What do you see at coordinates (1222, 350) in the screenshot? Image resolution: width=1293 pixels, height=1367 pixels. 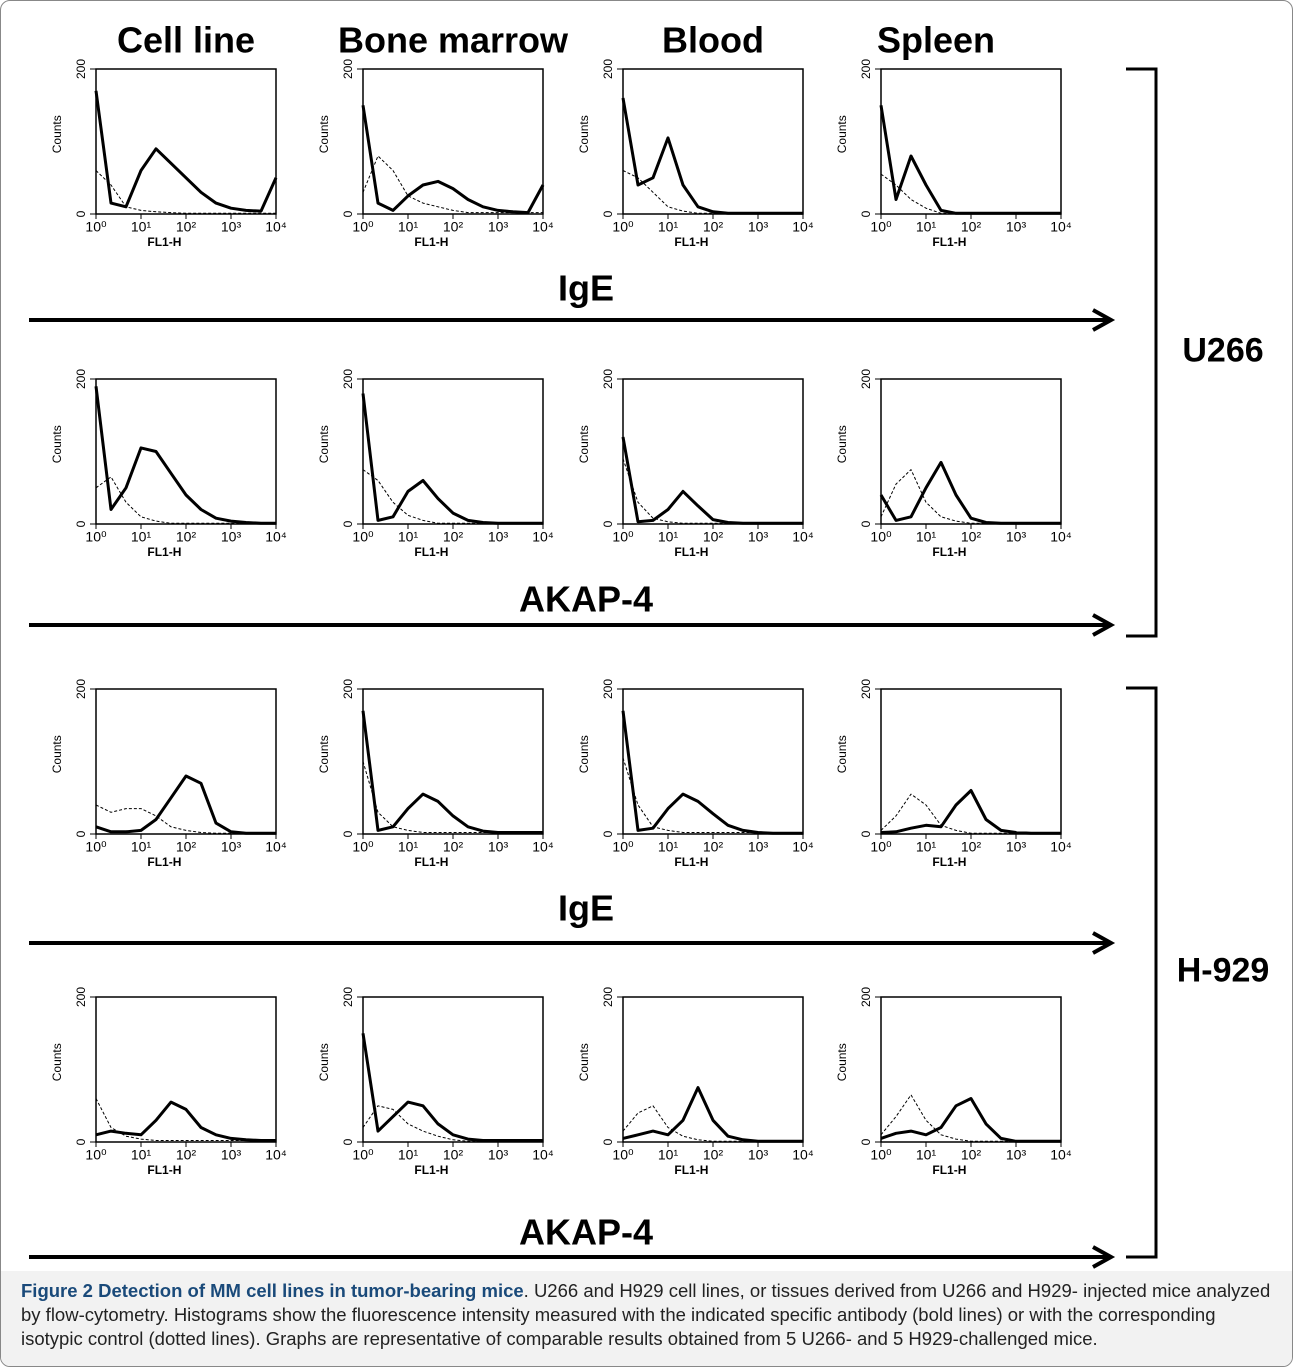 I see `group-label: U266` at bounding box center [1222, 350].